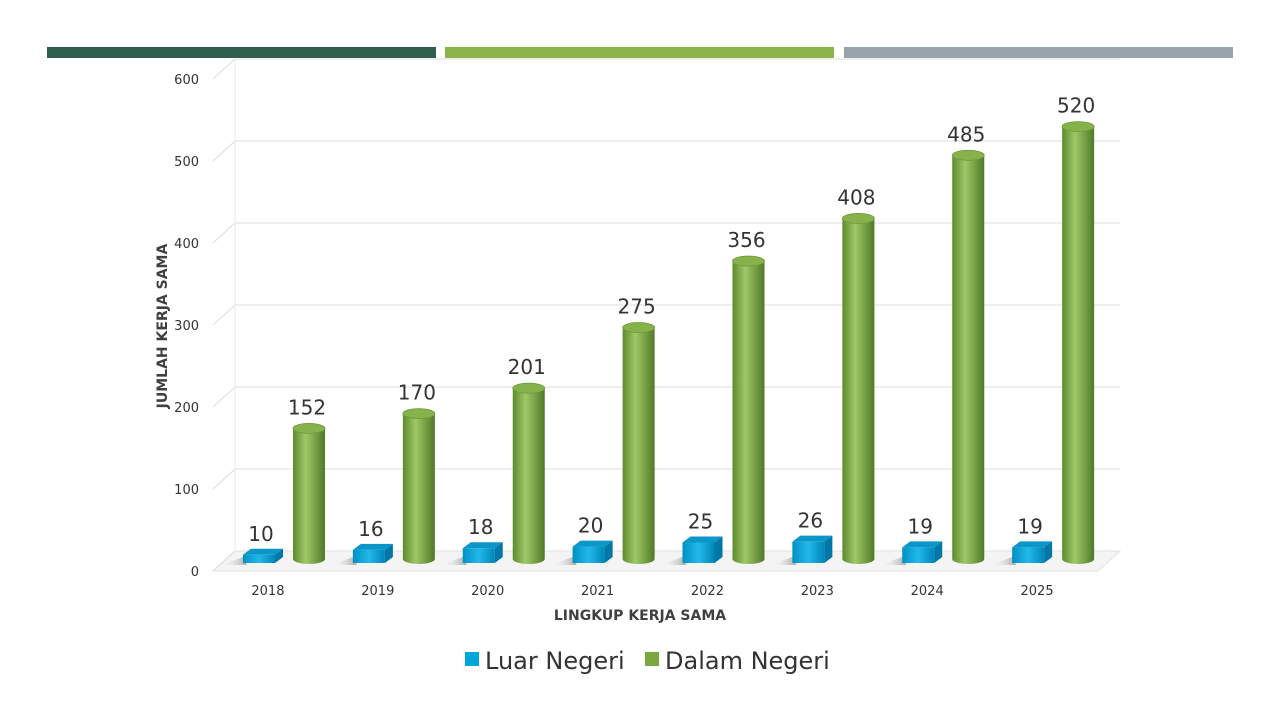 This screenshot has height=720, width=1280. I want to click on y-axis-title: JUMLAH KERJA SAMA, so click(163, 327).